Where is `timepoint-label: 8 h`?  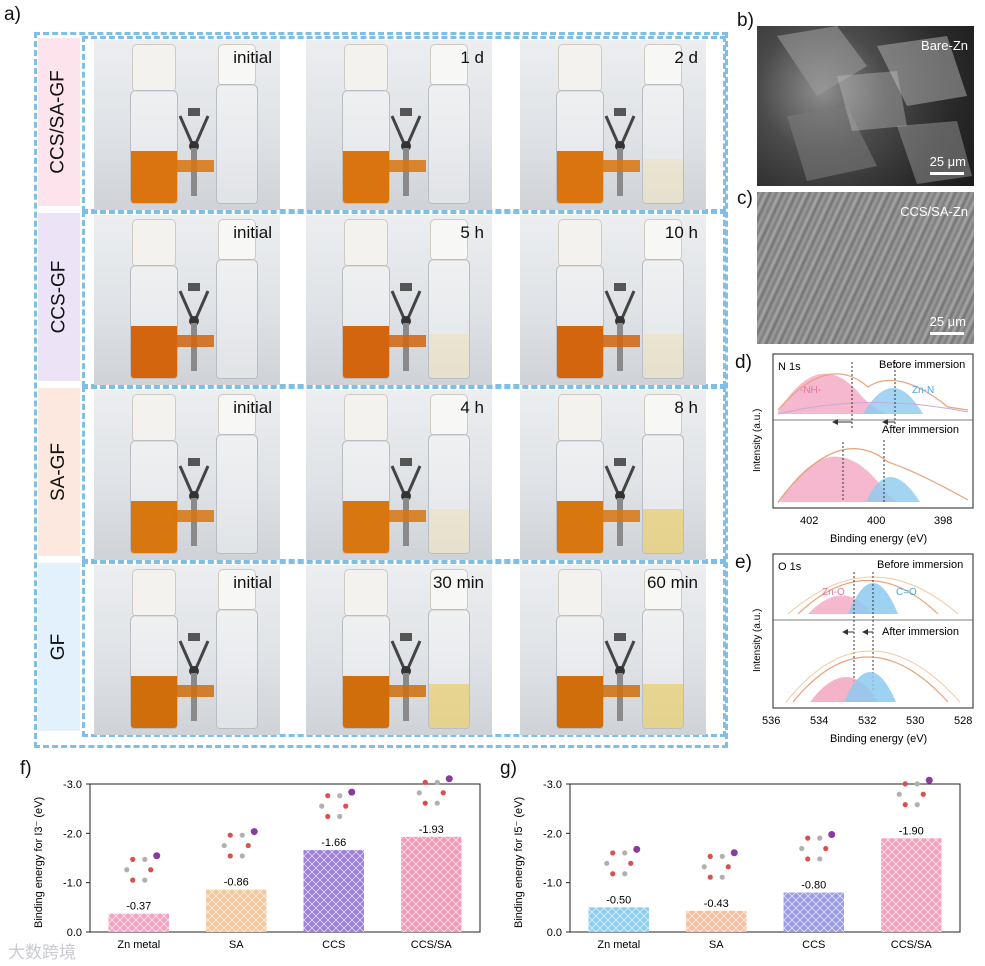 timepoint-label: 8 h is located at coordinates (686, 407).